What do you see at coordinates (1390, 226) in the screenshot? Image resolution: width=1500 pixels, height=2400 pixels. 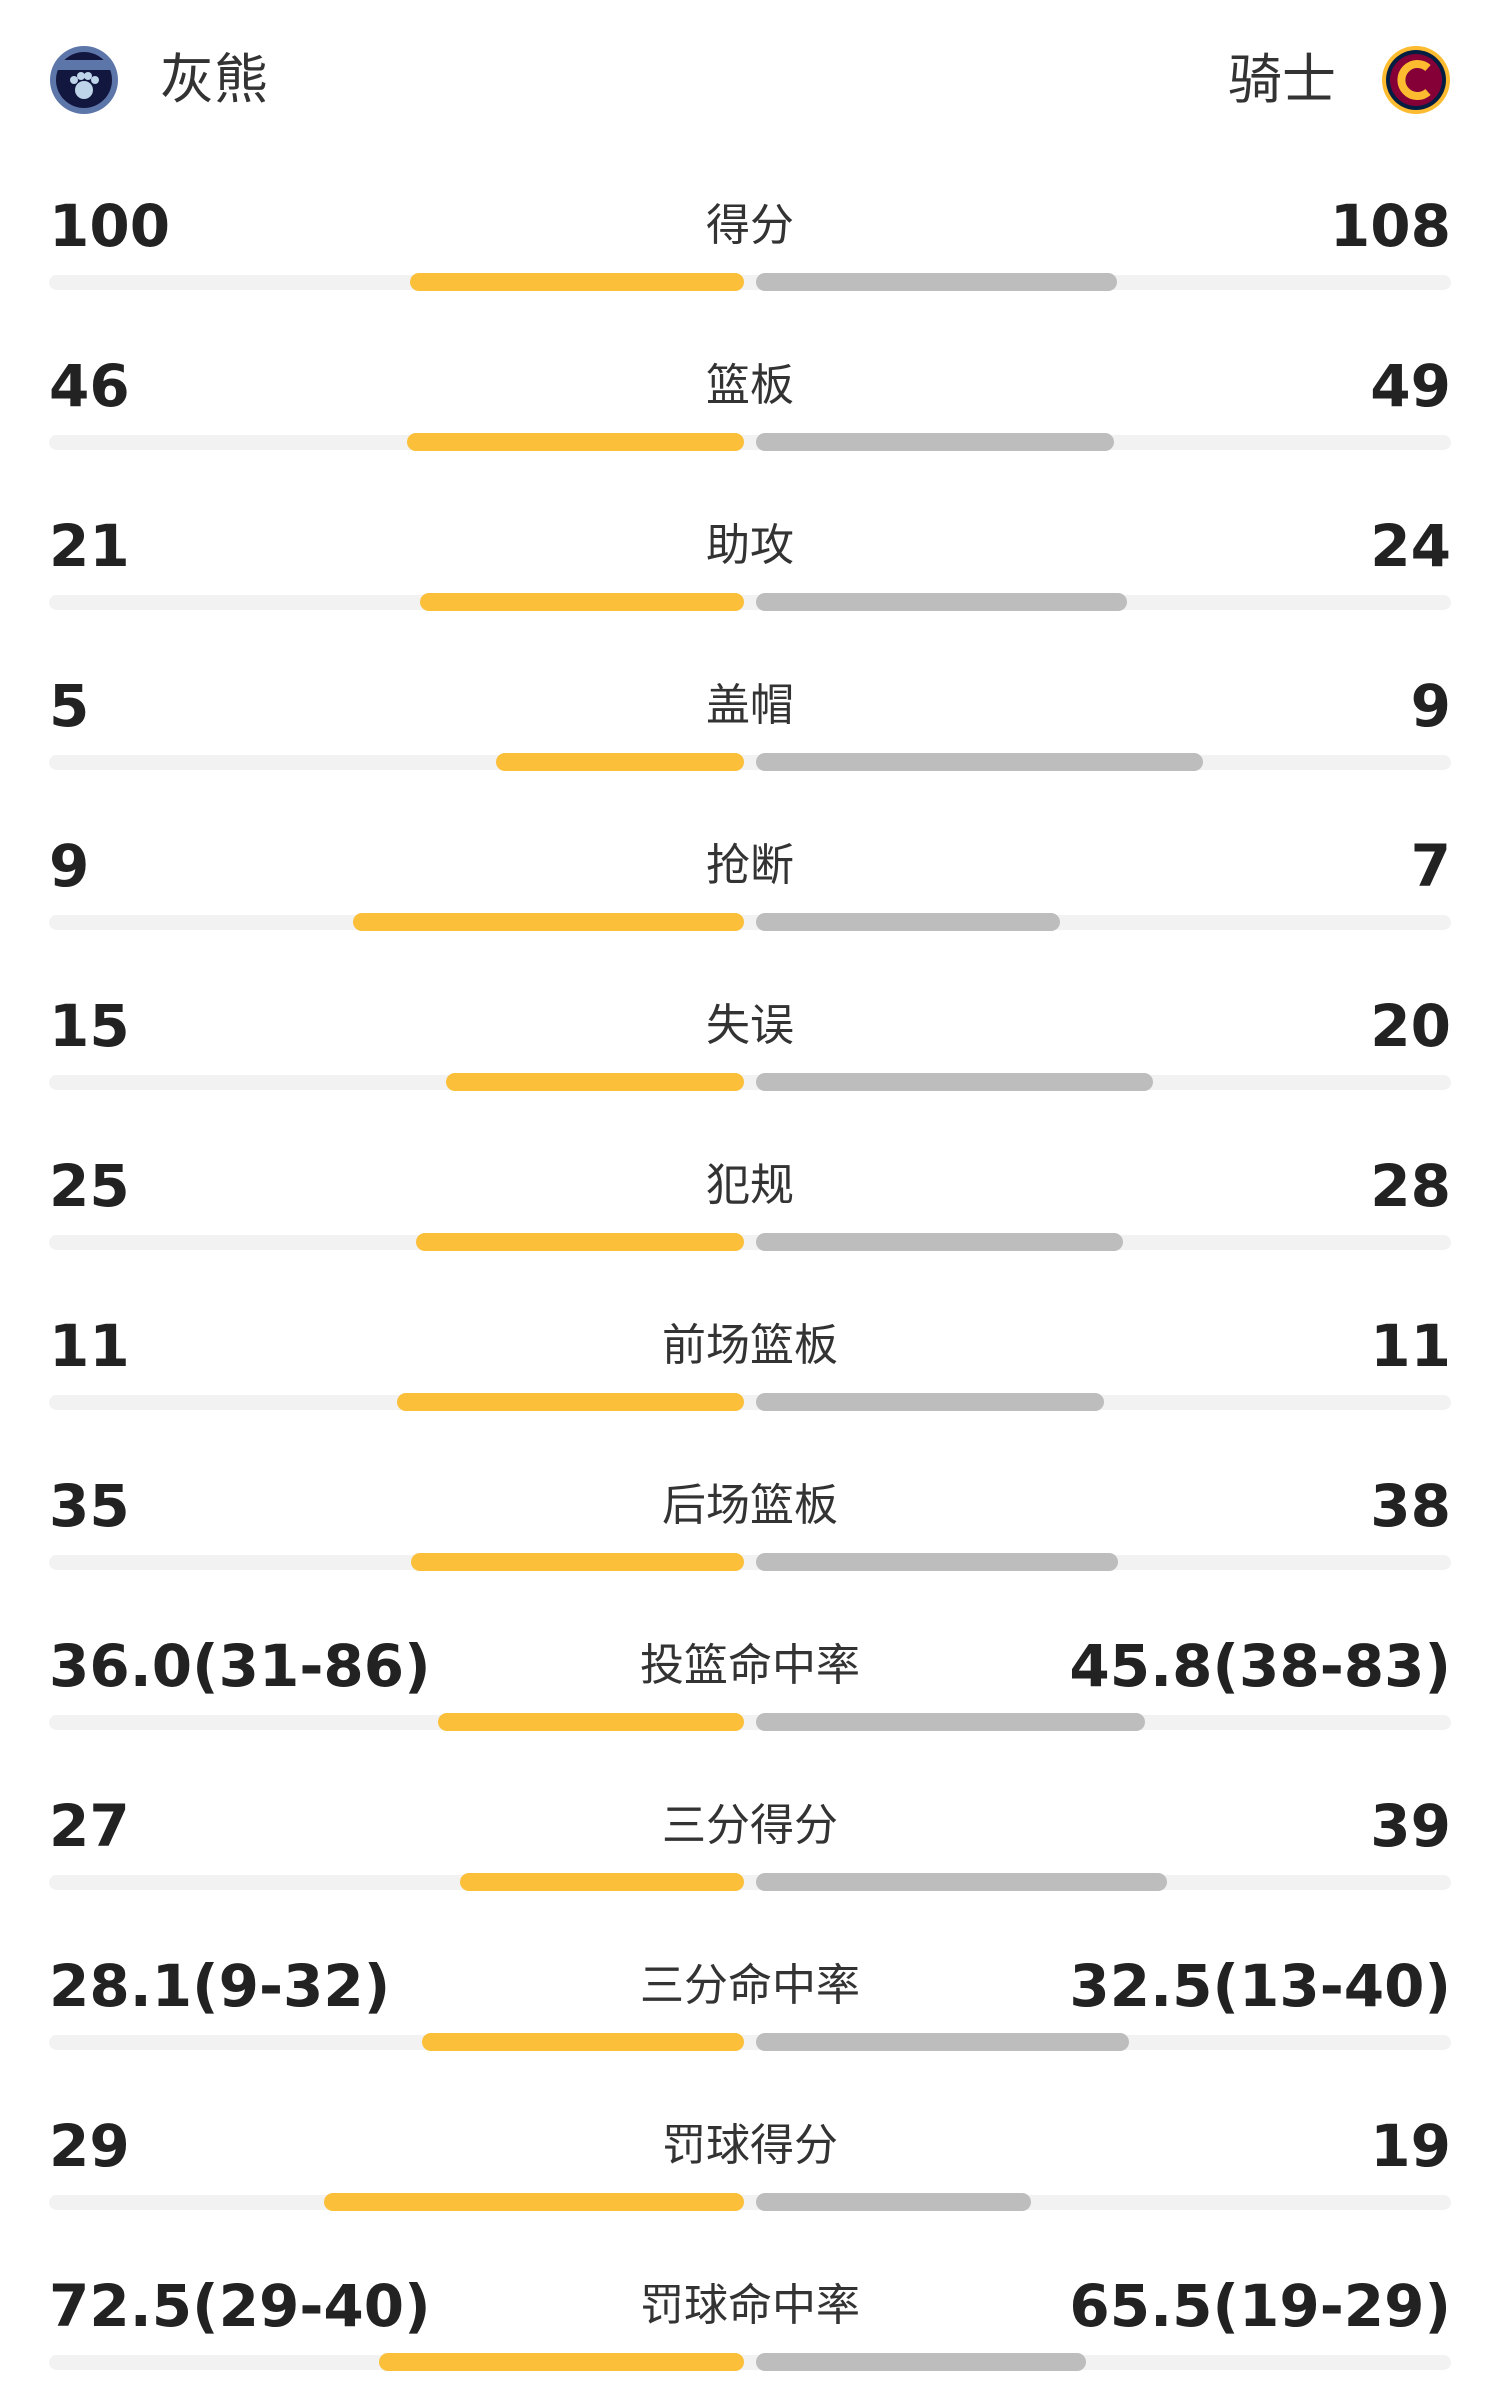 I see `away-value: 108` at bounding box center [1390, 226].